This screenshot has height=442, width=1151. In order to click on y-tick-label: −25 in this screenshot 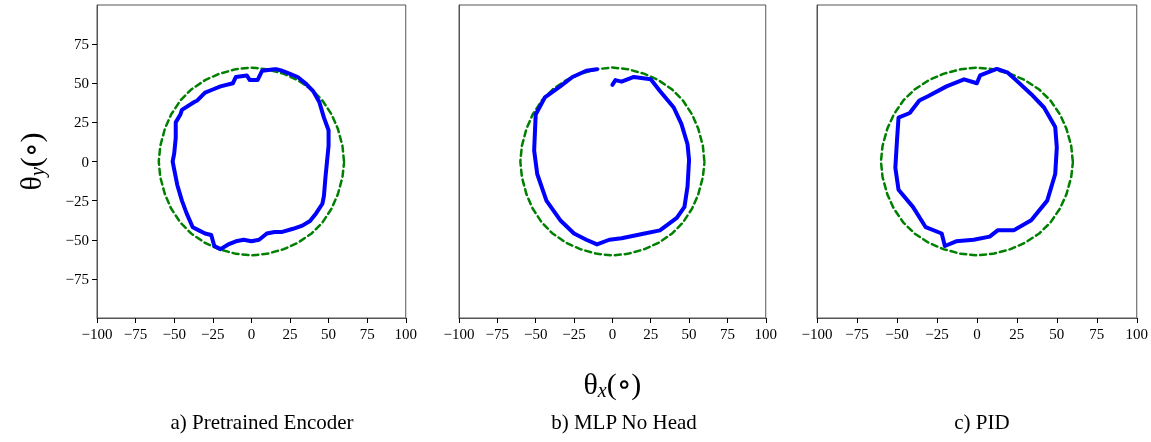, I will do `click(77, 200)`.